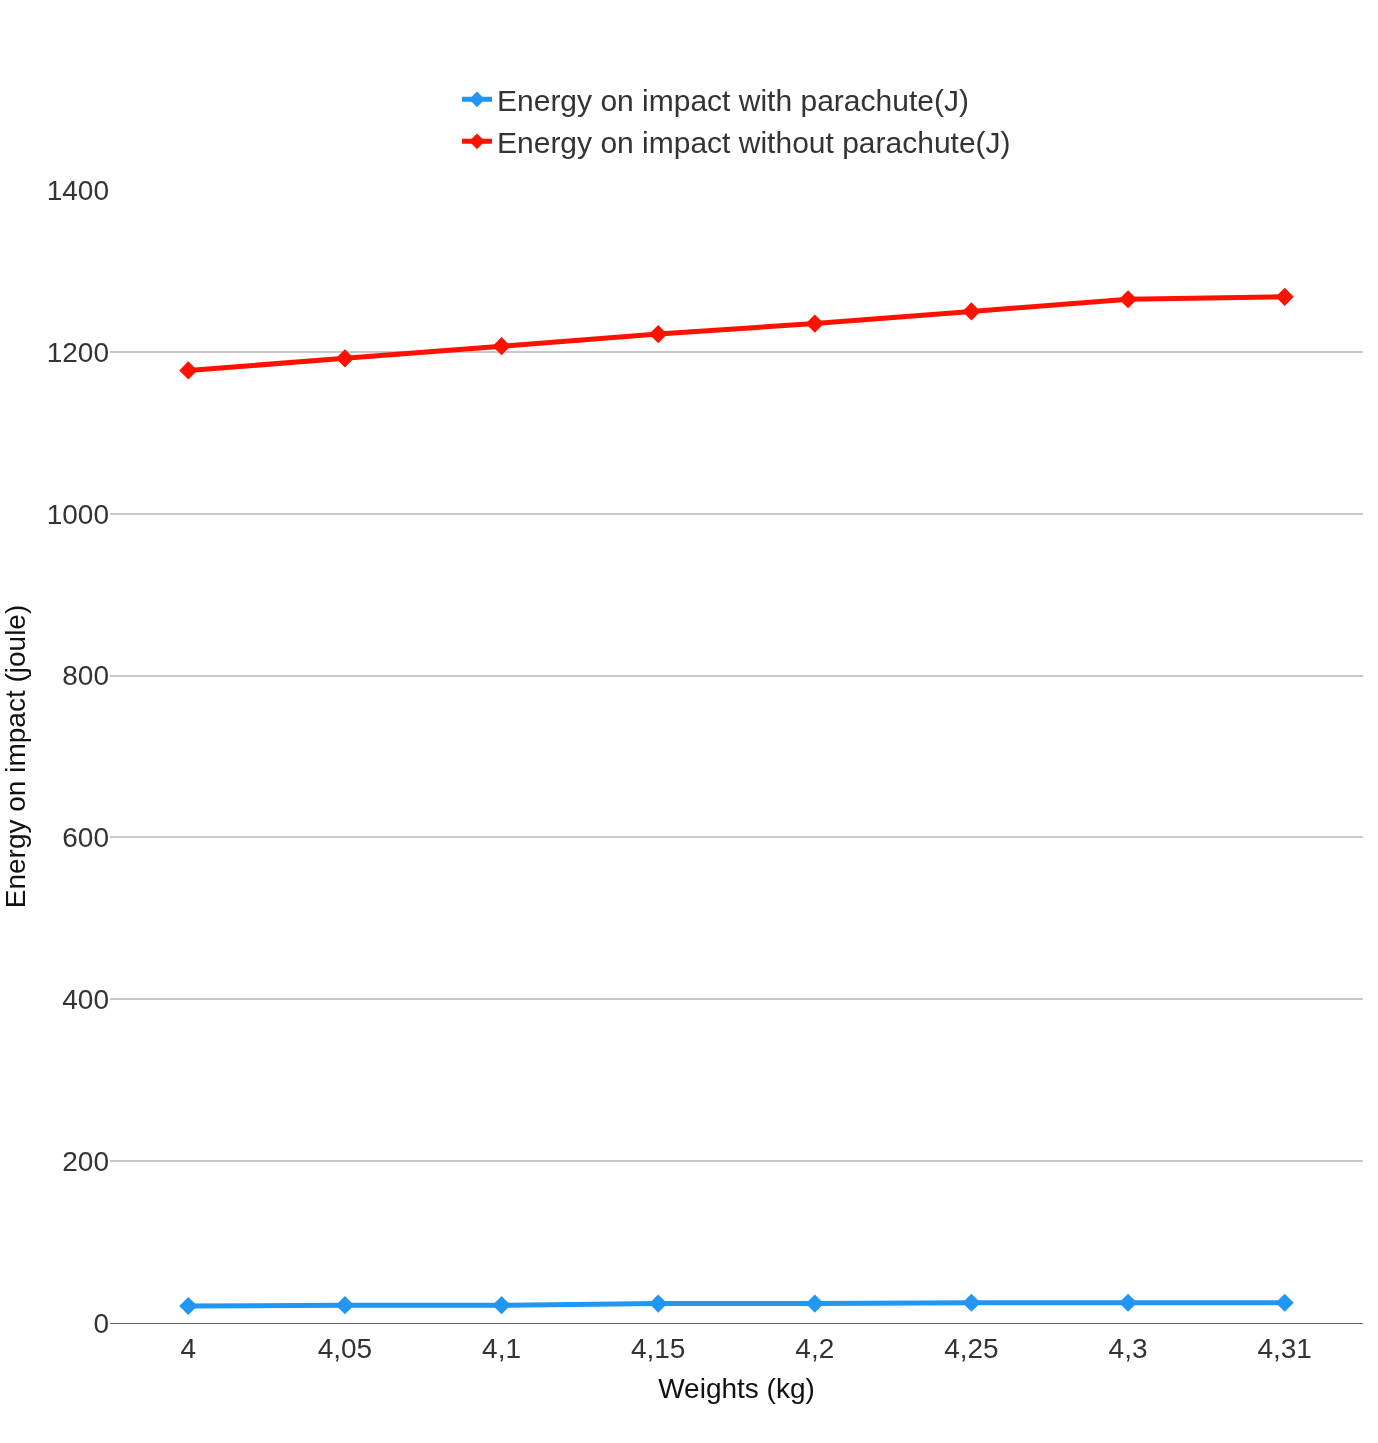  Describe the element at coordinates (736, 1388) in the screenshot. I see `x-axis-title: Weights (kg)` at that location.